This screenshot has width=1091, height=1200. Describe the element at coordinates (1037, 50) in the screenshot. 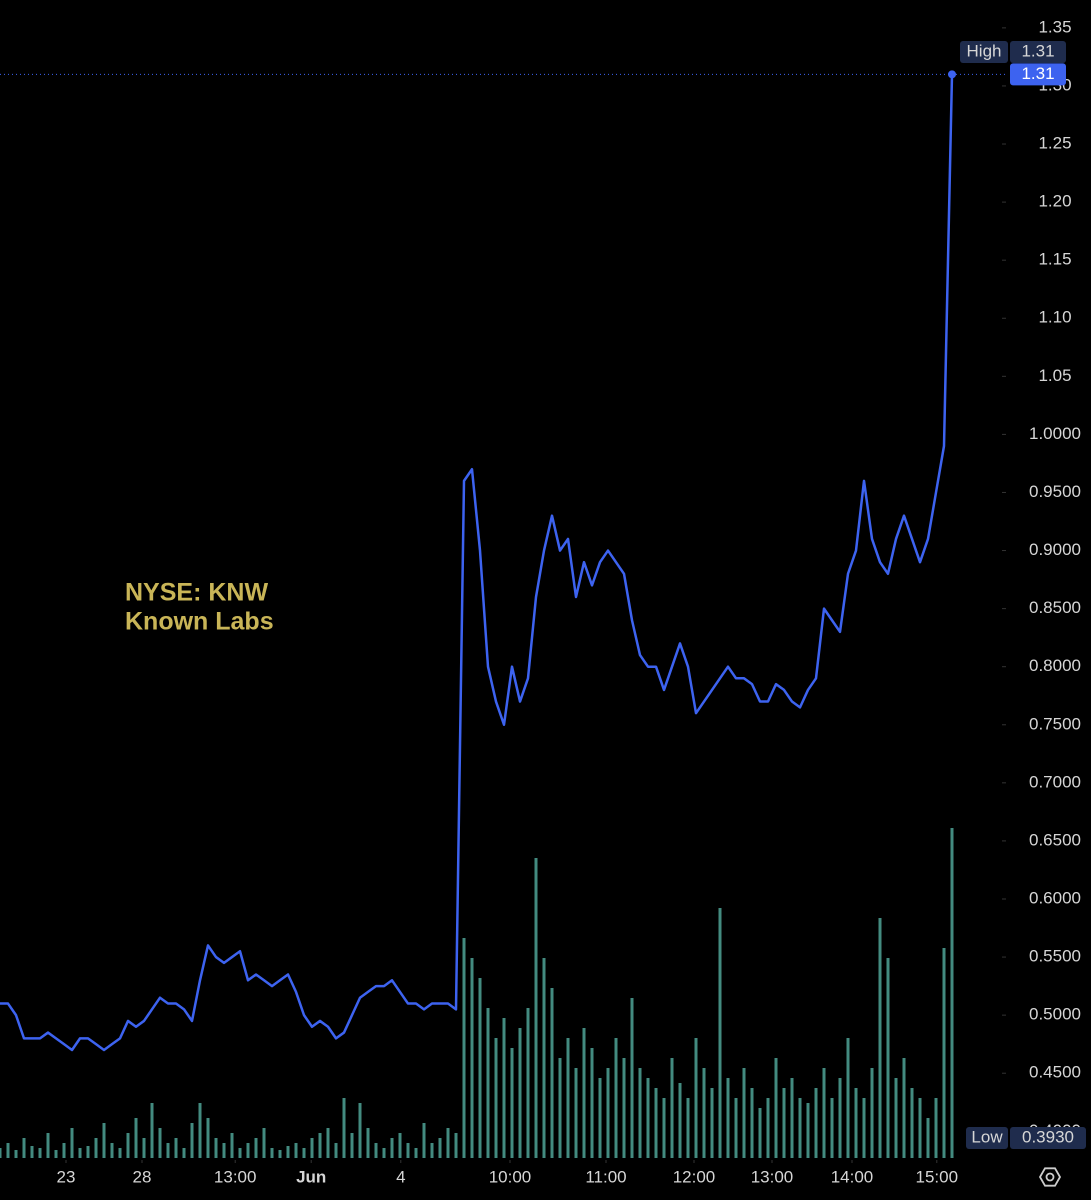

I see `high-value: 1.31` at that location.